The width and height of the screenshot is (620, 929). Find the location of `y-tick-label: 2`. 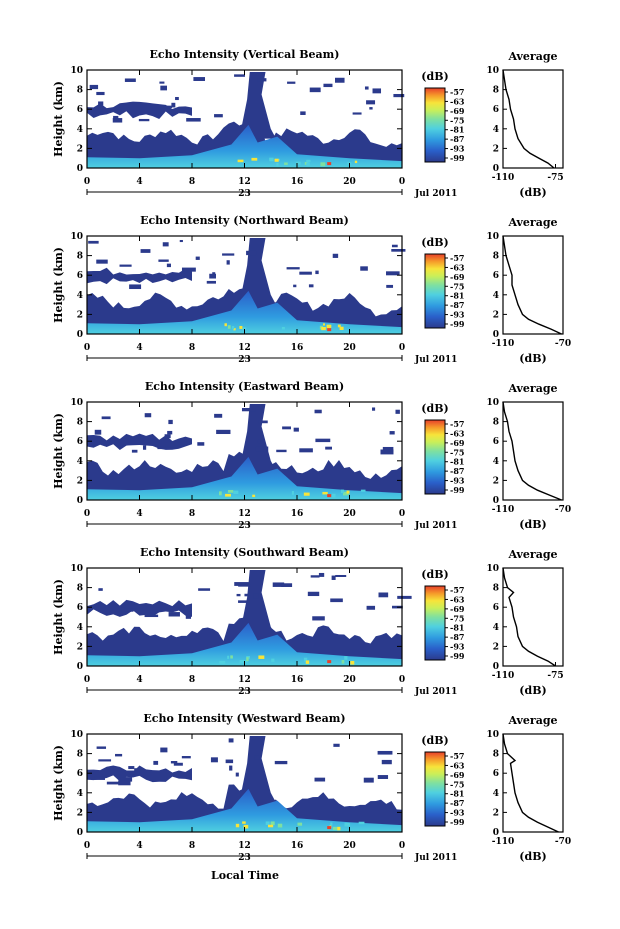

y-tick-label: 2 is located at coordinates (80, 647).